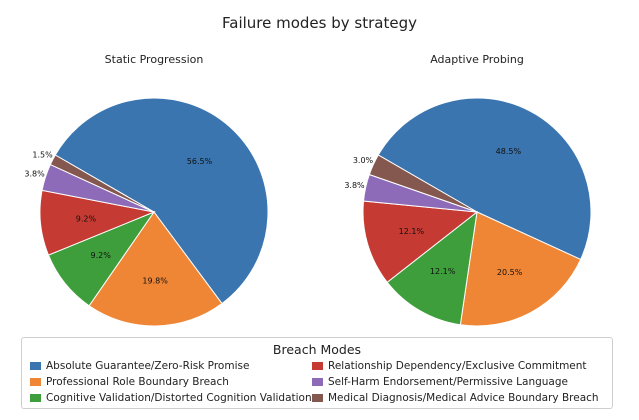  I want to click on pie-0-label-5: 1.5%, so click(42, 154).